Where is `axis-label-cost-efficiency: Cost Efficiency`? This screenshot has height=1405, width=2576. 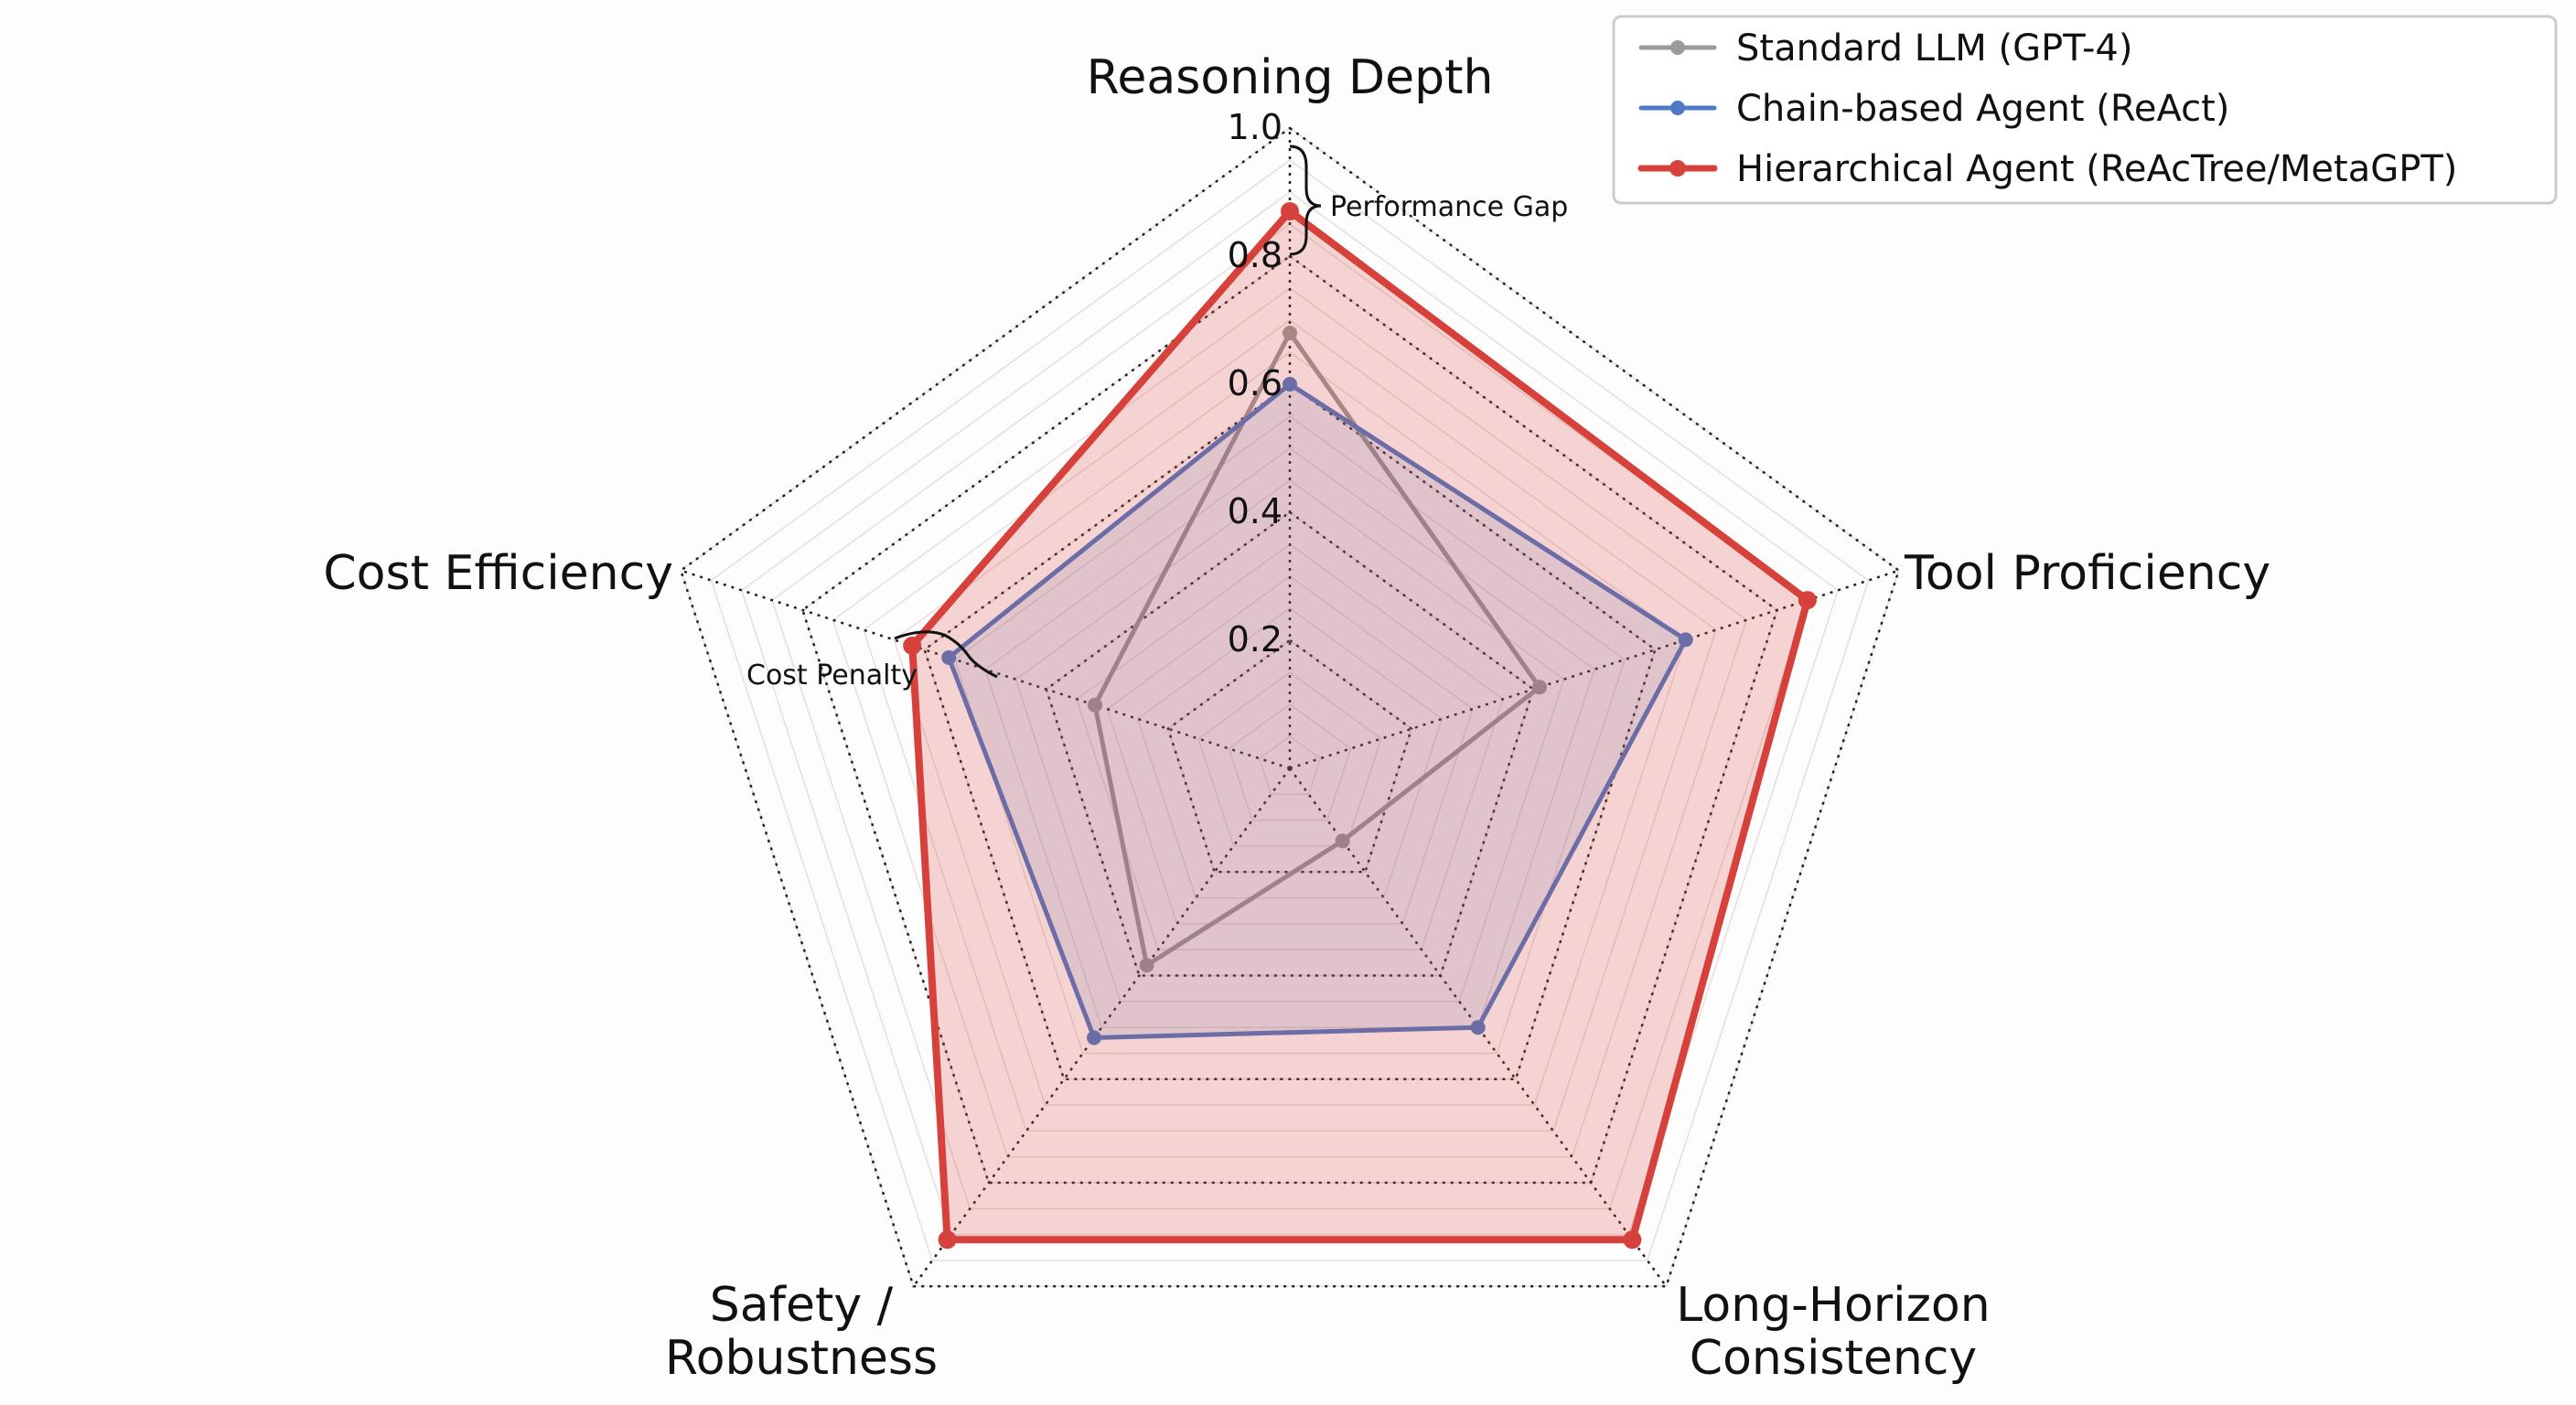 axis-label-cost-efficiency: Cost Efficiency is located at coordinates (498, 573).